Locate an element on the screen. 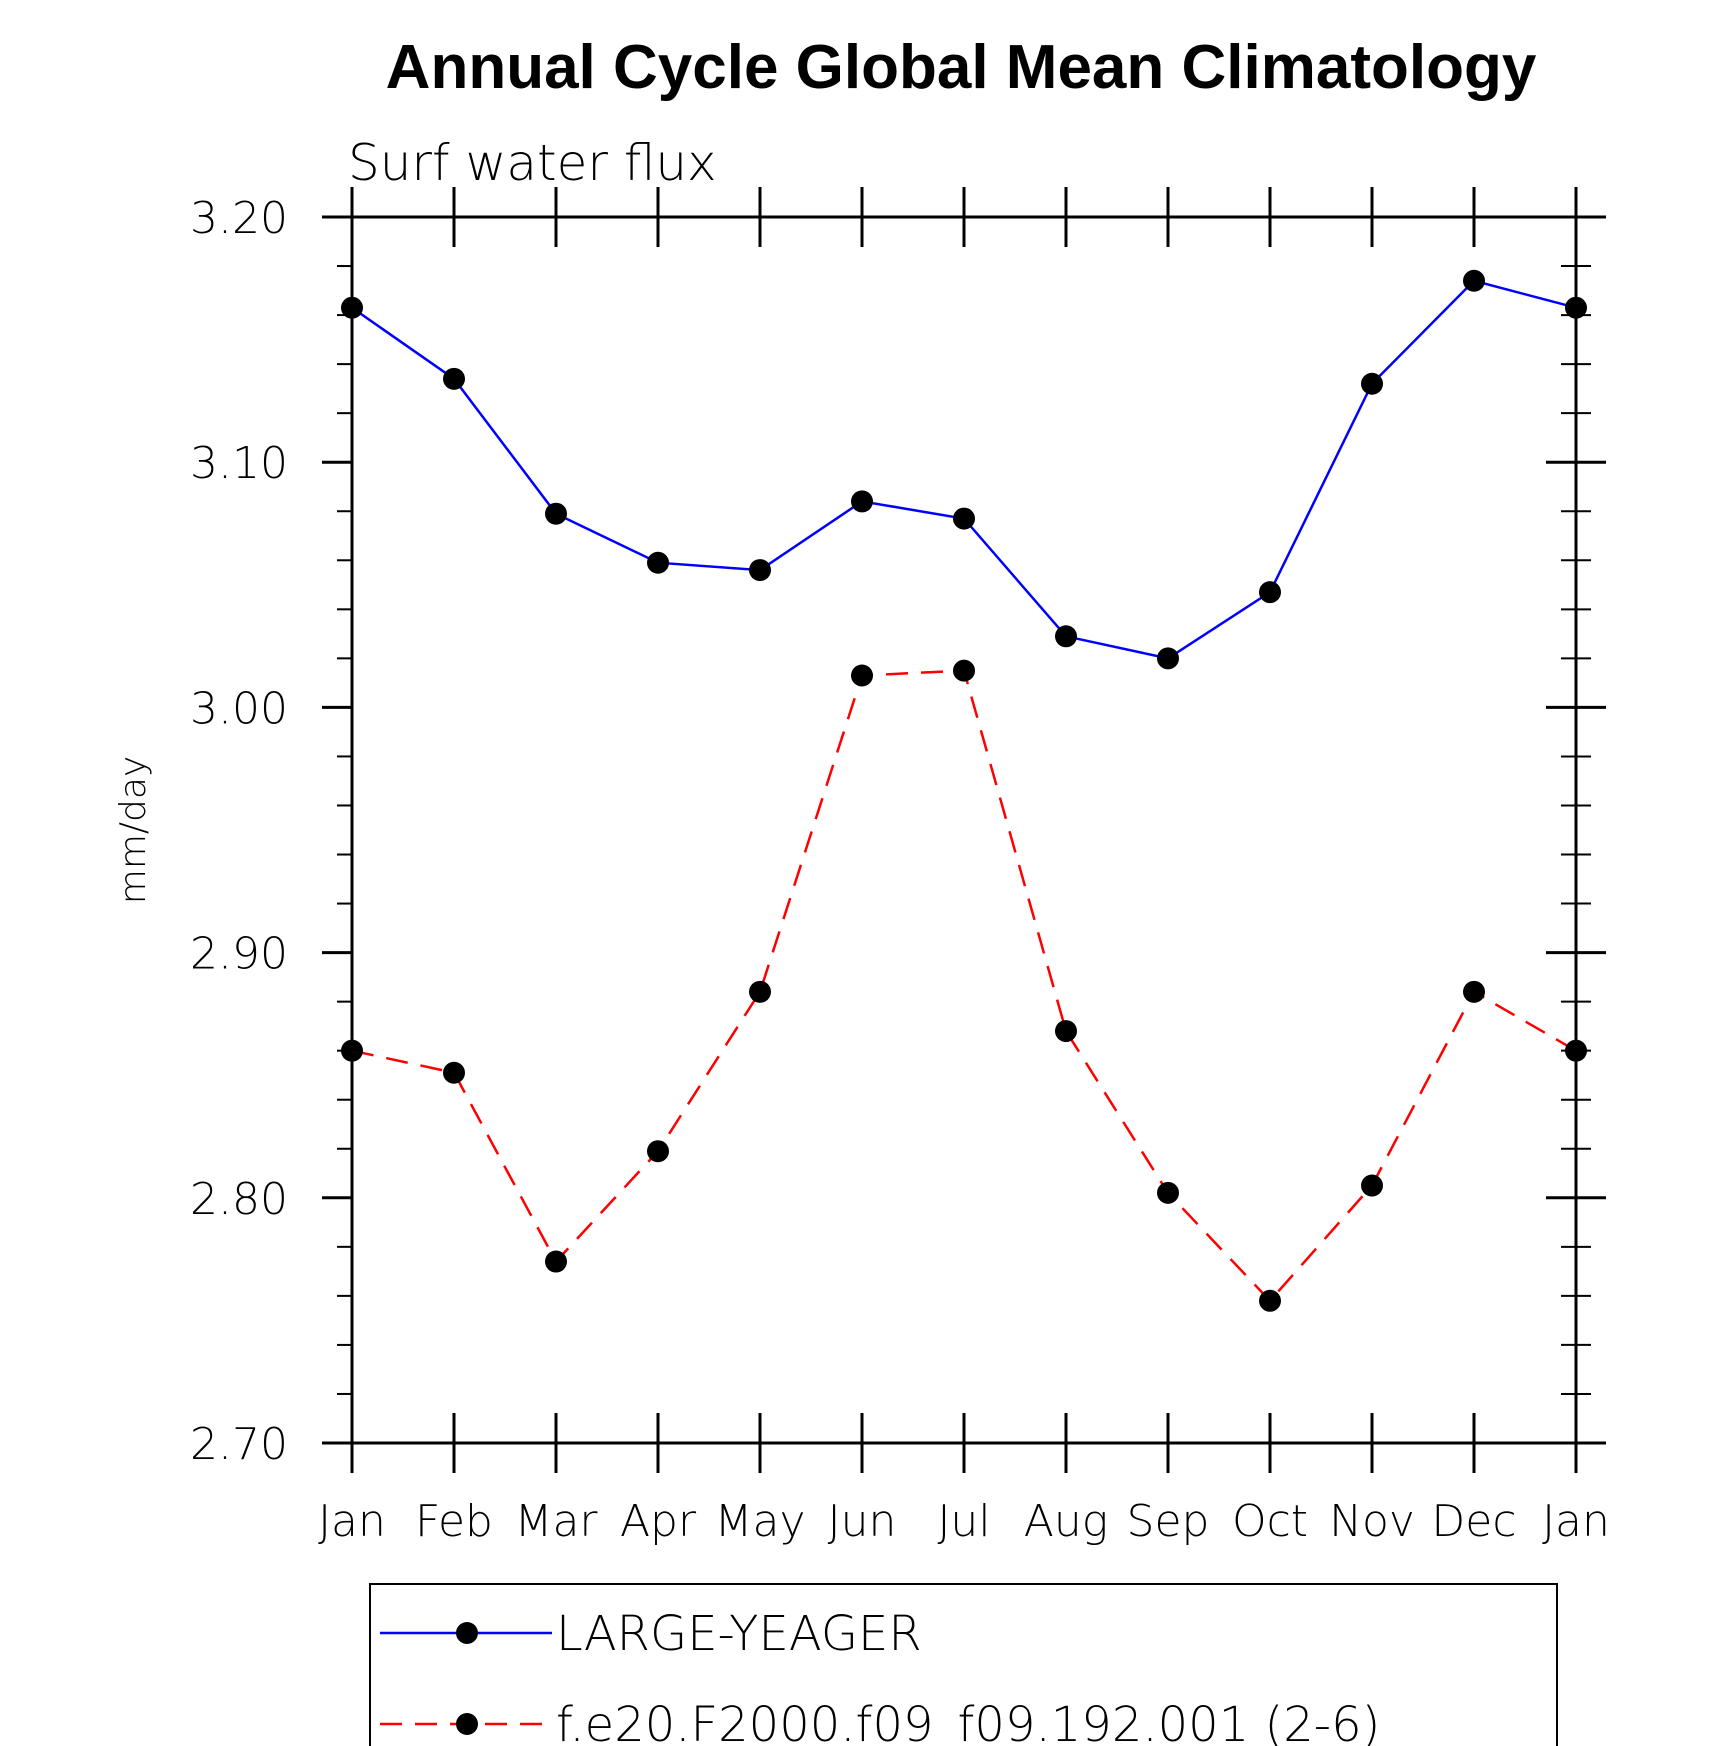 The width and height of the screenshot is (1710, 1746). y-tick-label: 3.10 is located at coordinates (239, 463).